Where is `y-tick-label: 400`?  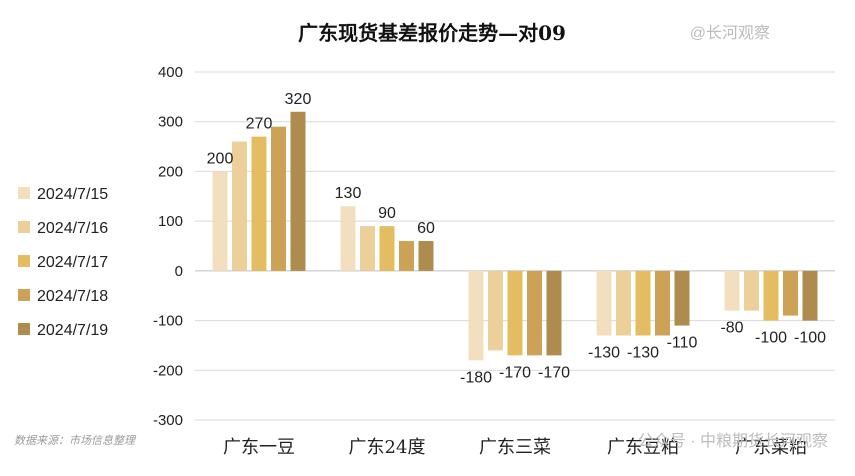 y-tick-label: 400 is located at coordinates (170, 72).